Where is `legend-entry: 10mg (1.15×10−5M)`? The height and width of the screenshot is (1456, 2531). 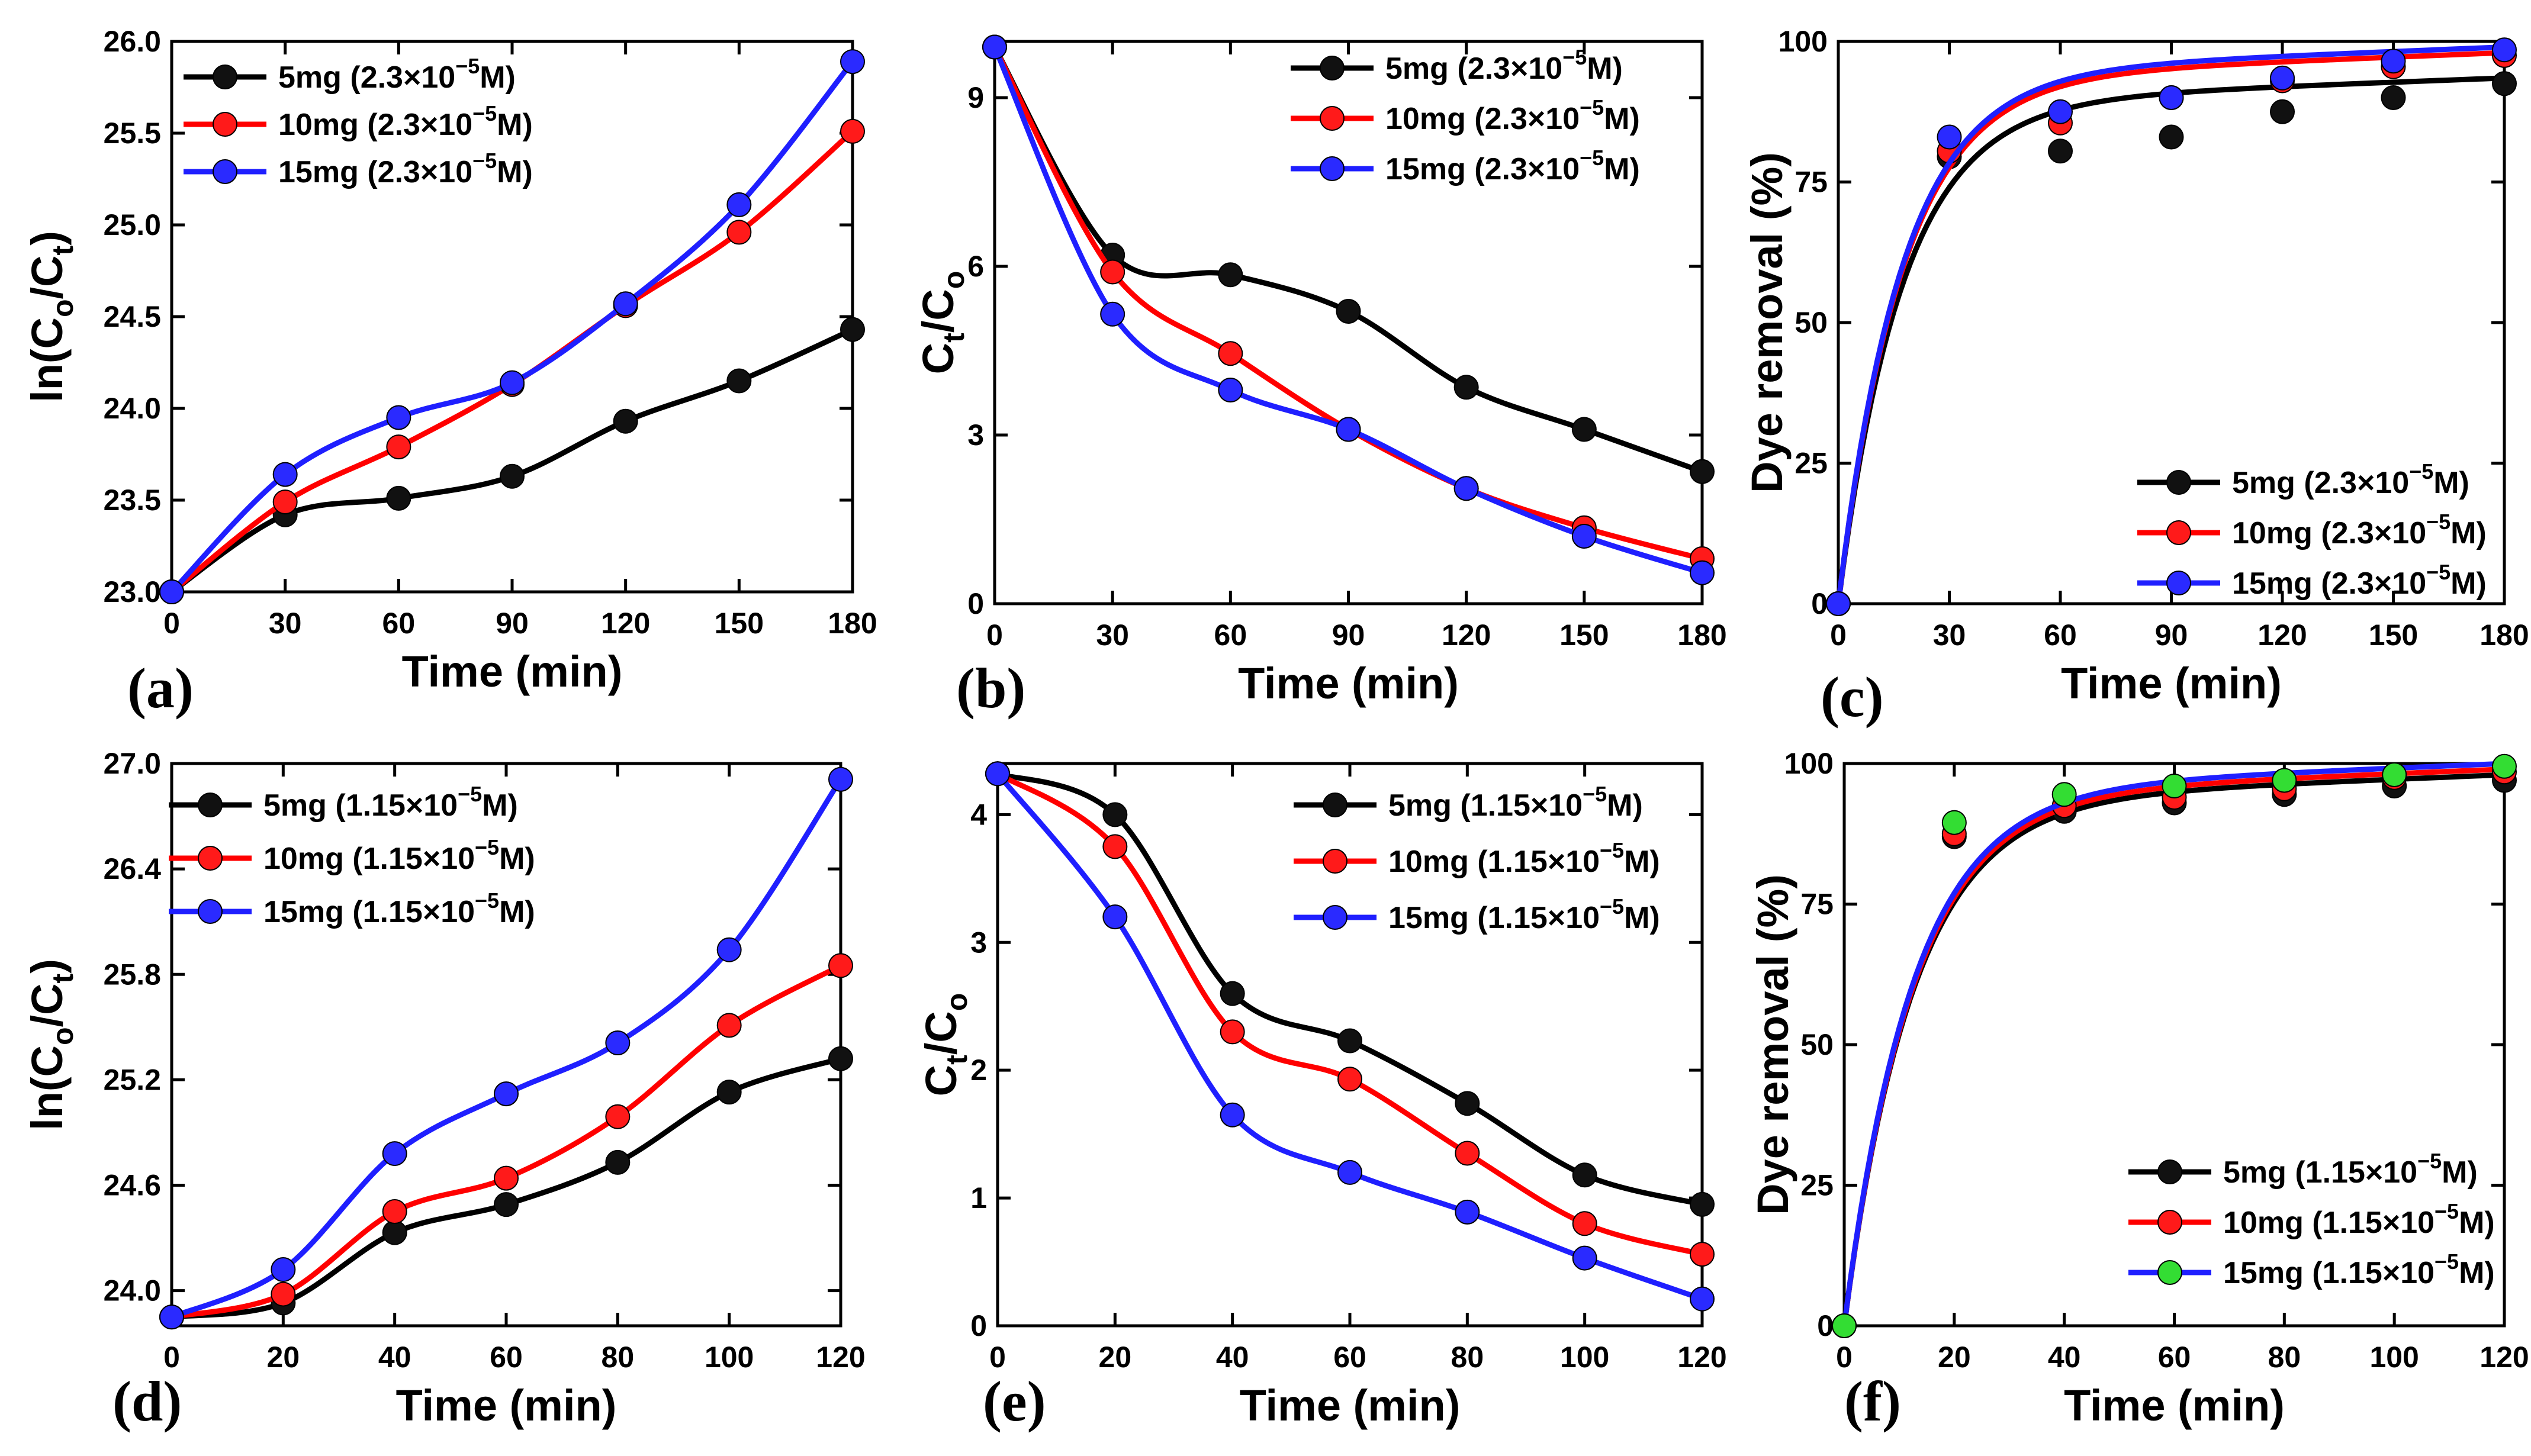
legend-entry: 10mg (1.15×10−5M) is located at coordinates (2359, 1219).